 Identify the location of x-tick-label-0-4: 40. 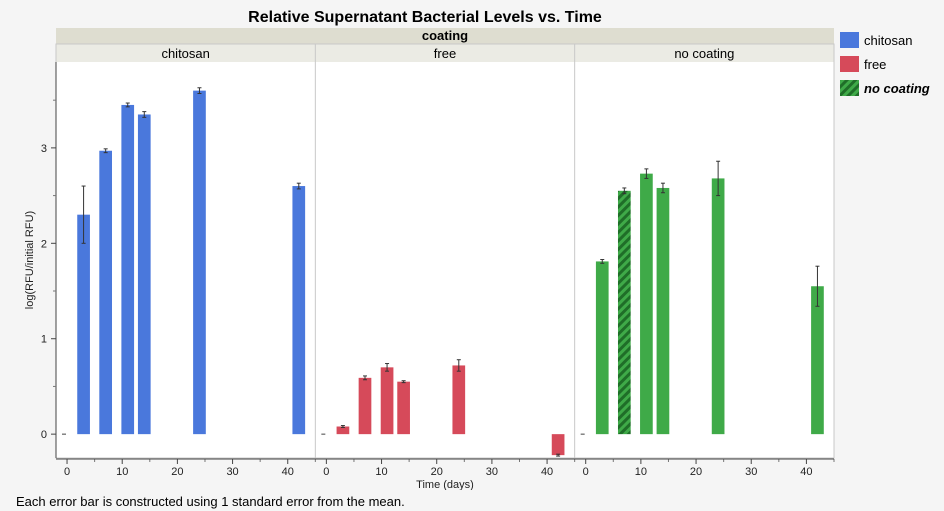
(288, 472).